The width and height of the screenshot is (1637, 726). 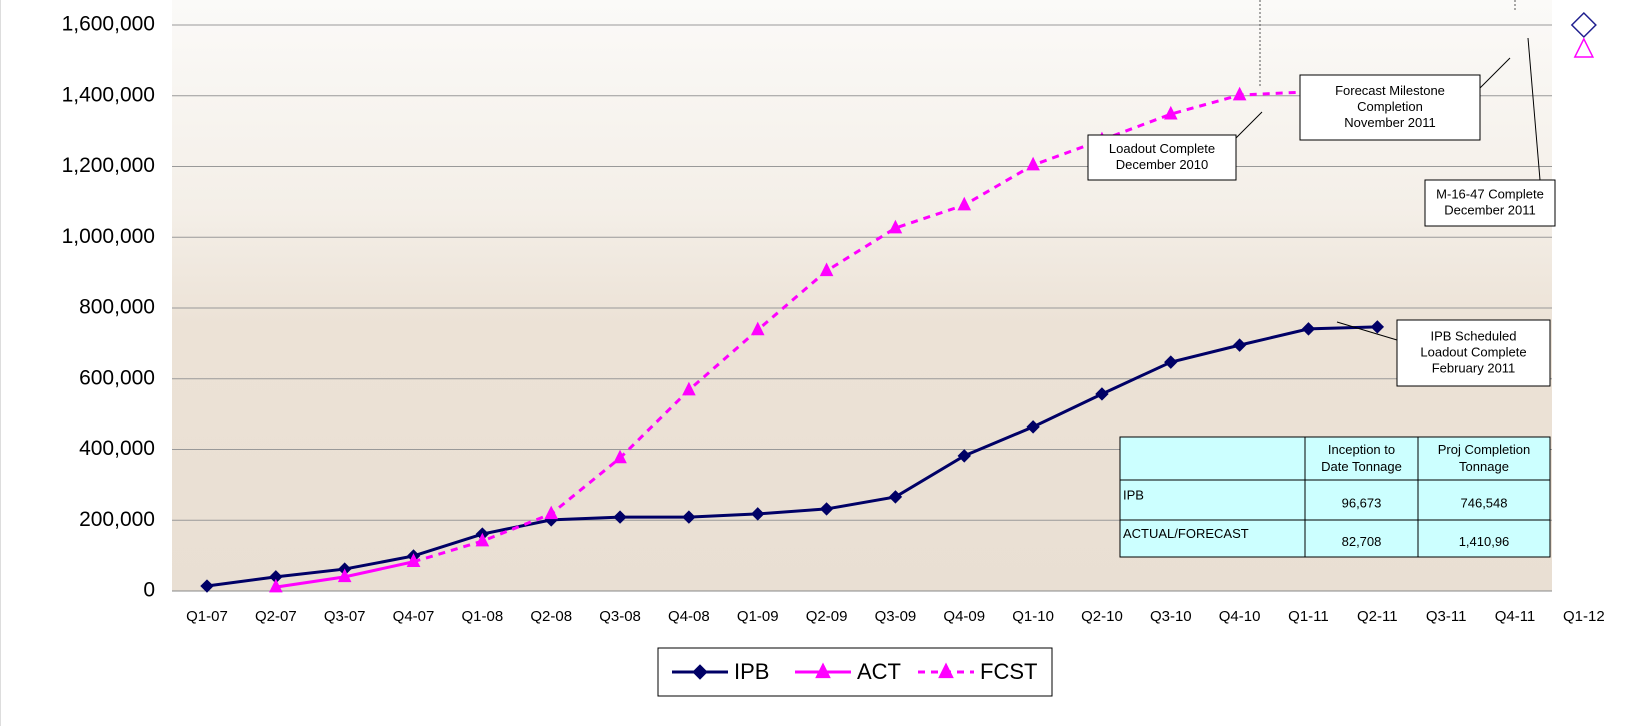 I want to click on y-tick-label: 1,600,000, so click(x=108, y=24).